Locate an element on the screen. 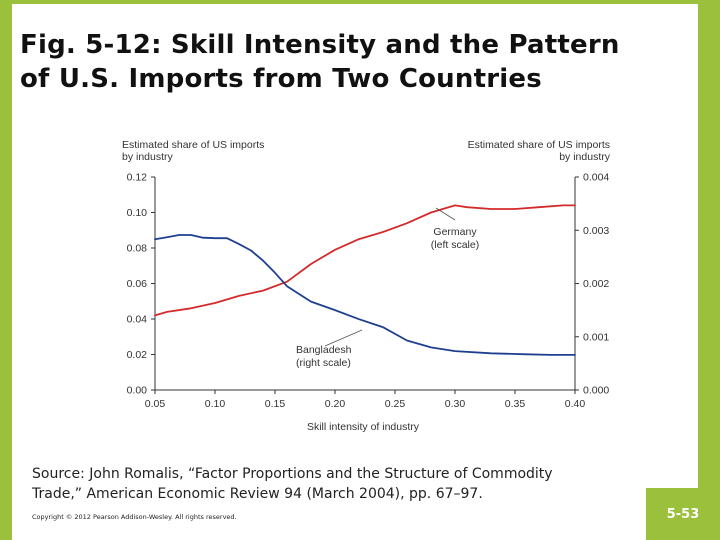 This screenshot has height=540, width=720. left-tick-label: 0.06 is located at coordinates (137, 284).